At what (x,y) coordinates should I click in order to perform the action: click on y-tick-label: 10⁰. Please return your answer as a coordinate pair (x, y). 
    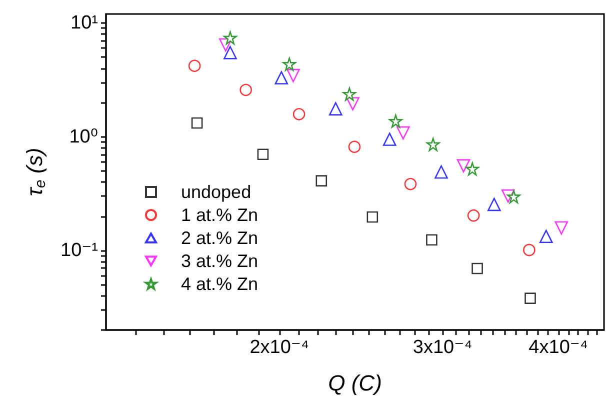
    Looking at the image, I should click on (83, 137).